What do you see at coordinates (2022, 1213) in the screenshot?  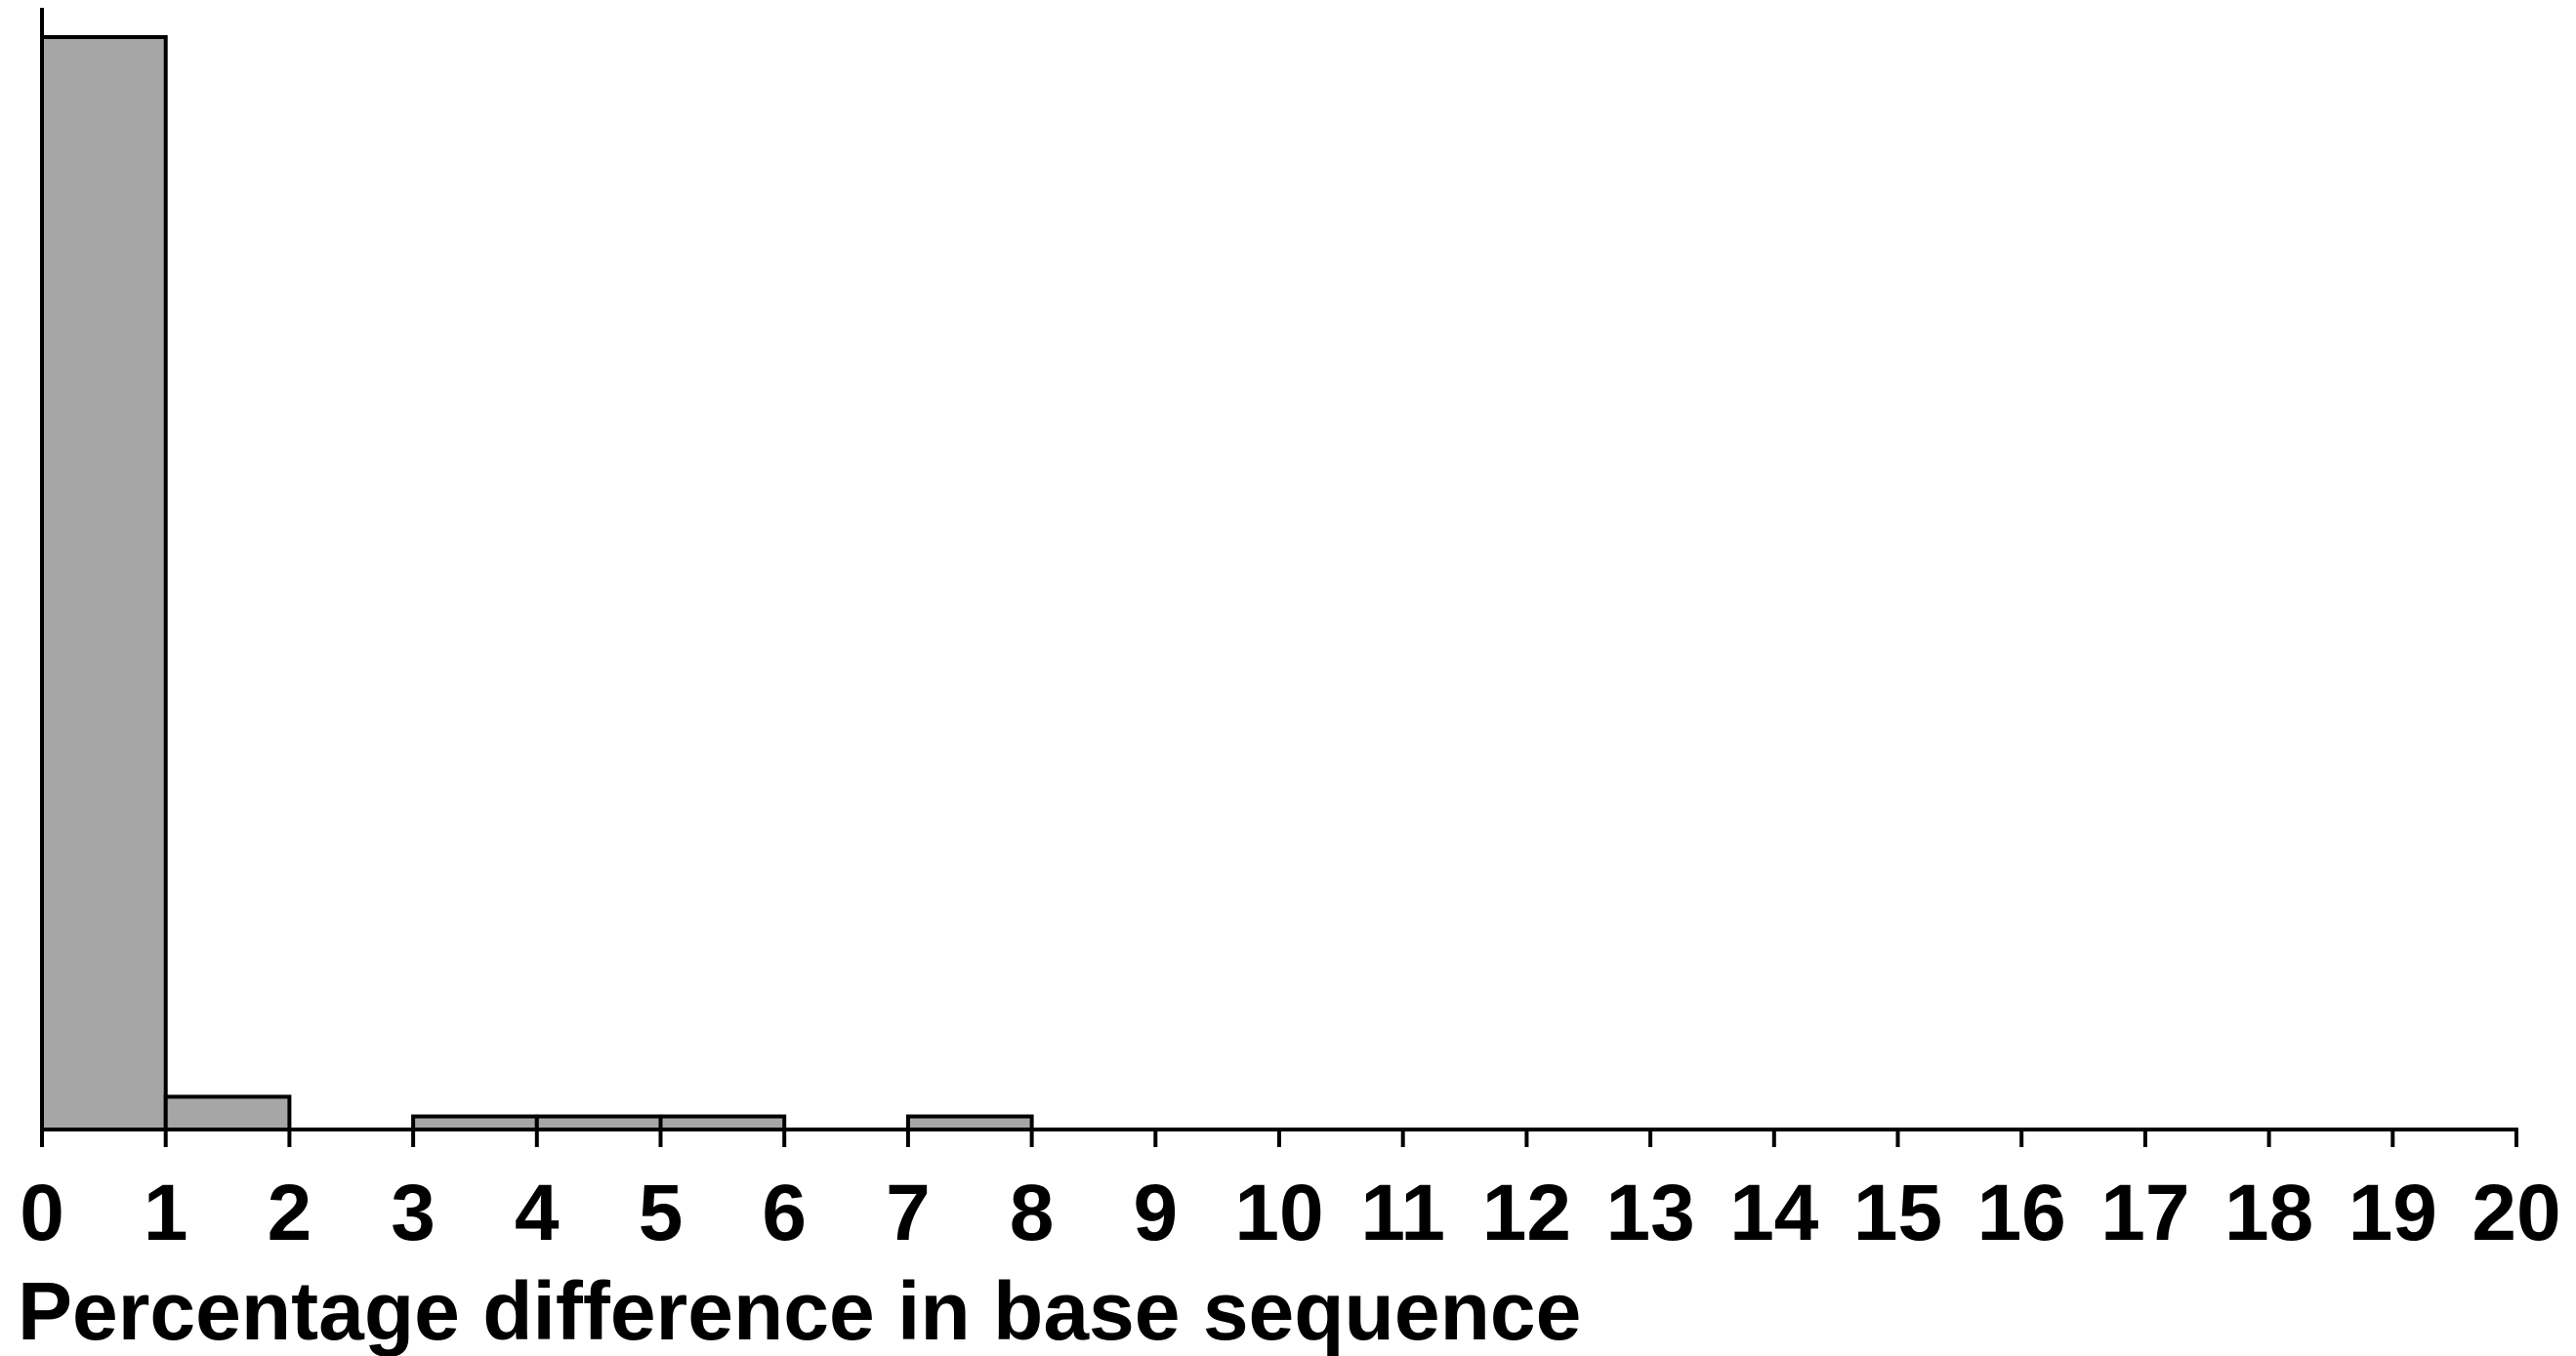 I see `x-tick-label-16: 16` at bounding box center [2022, 1213].